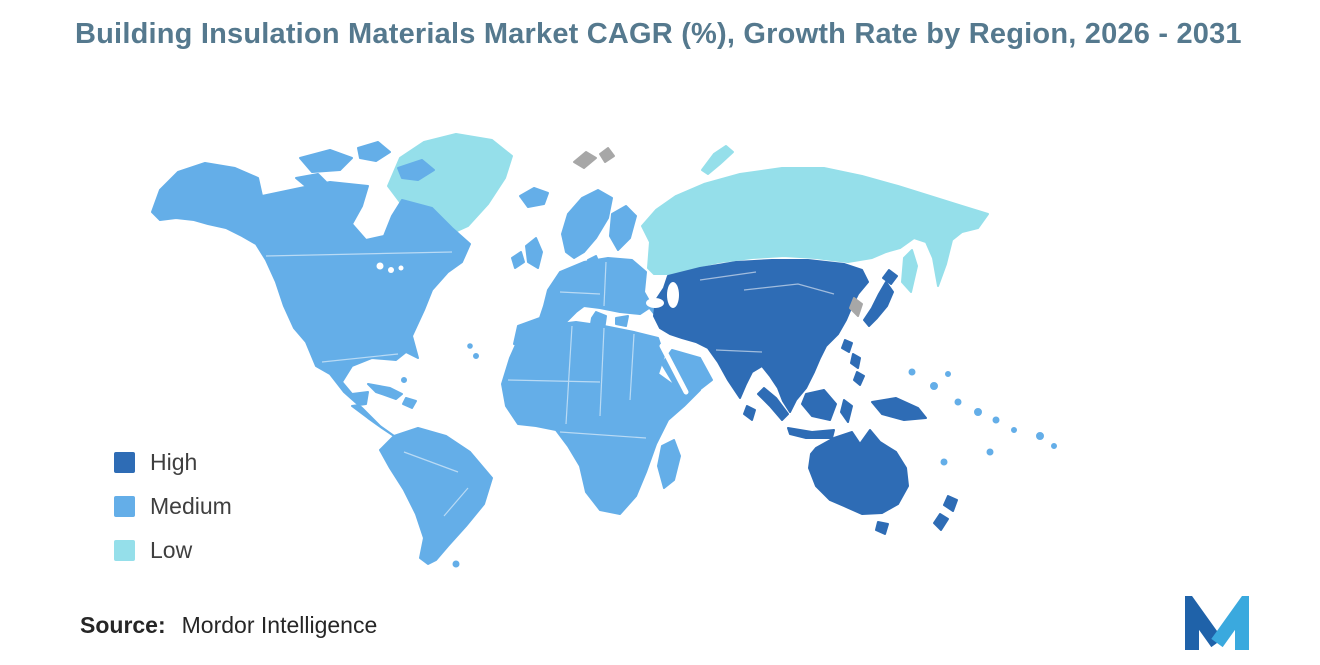  I want to click on region-iceland, so click(534, 197).